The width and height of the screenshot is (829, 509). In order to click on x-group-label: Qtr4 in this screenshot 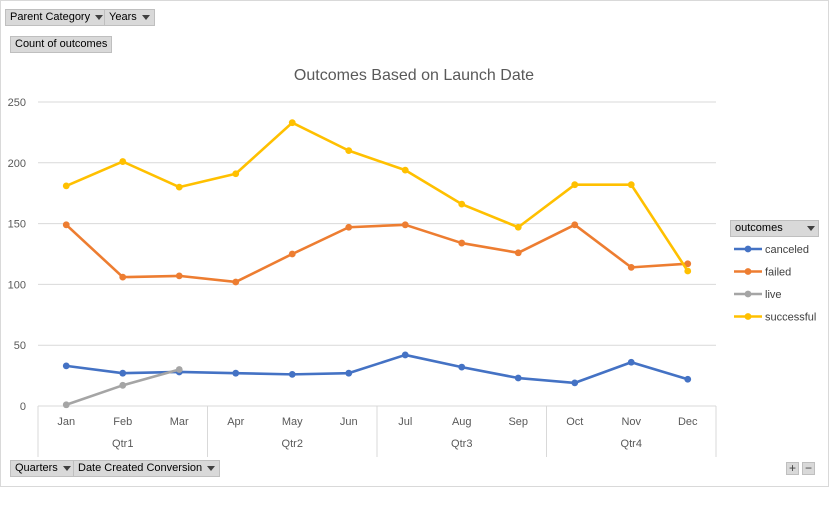, I will do `click(631, 444)`.